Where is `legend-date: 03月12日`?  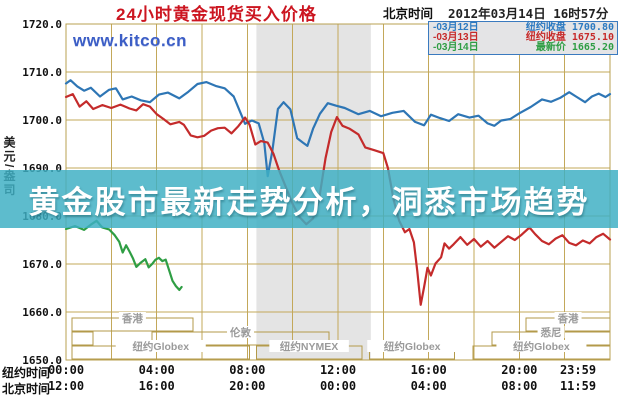 legend-date: 03月12日 is located at coordinates (457, 27).